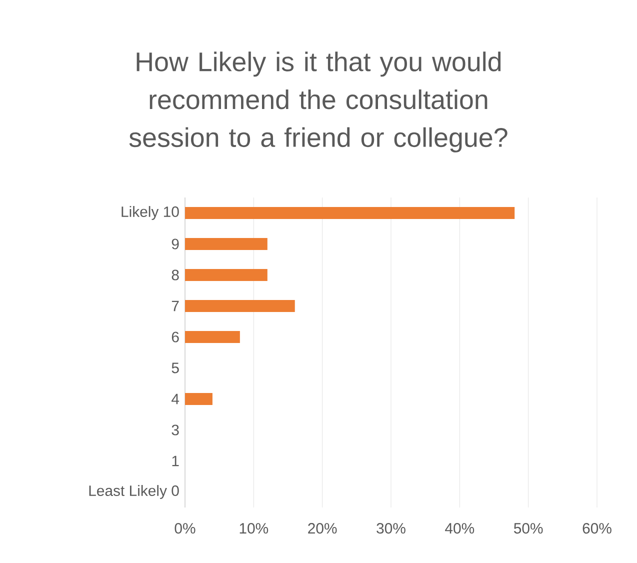 Image resolution: width=637 pixels, height=563 pixels. What do you see at coordinates (597, 528) in the screenshot?
I see `x-tick-label: 60%` at bounding box center [597, 528].